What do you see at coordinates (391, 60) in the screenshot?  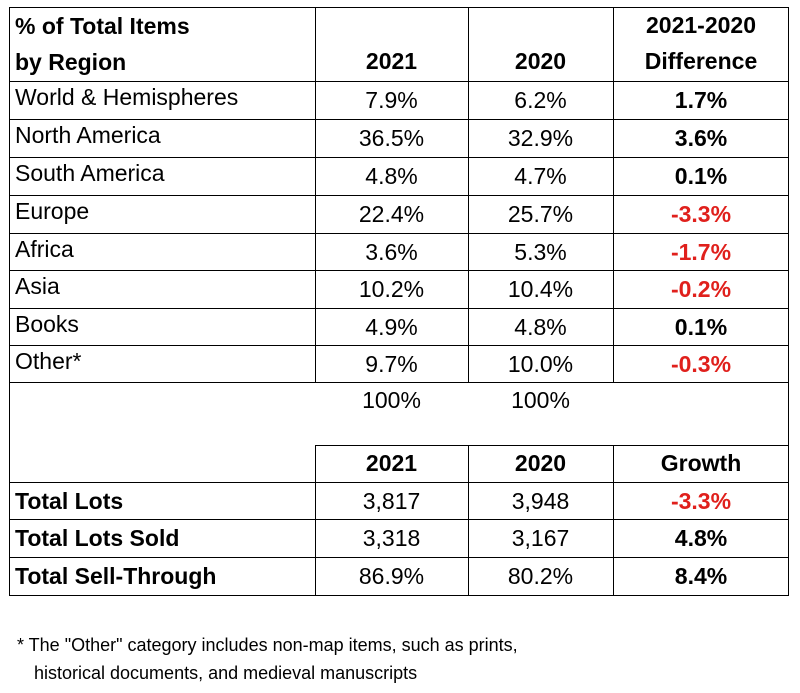 I see `header-2021: 2021` at bounding box center [391, 60].